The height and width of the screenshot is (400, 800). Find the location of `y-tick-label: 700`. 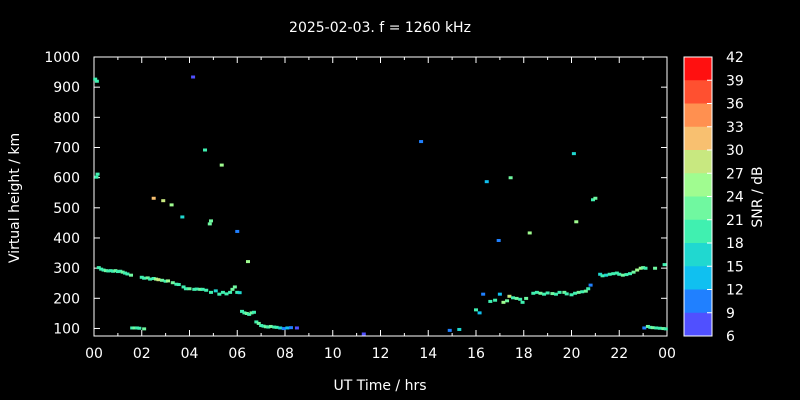

y-tick-label: 700 is located at coordinates (66, 148).